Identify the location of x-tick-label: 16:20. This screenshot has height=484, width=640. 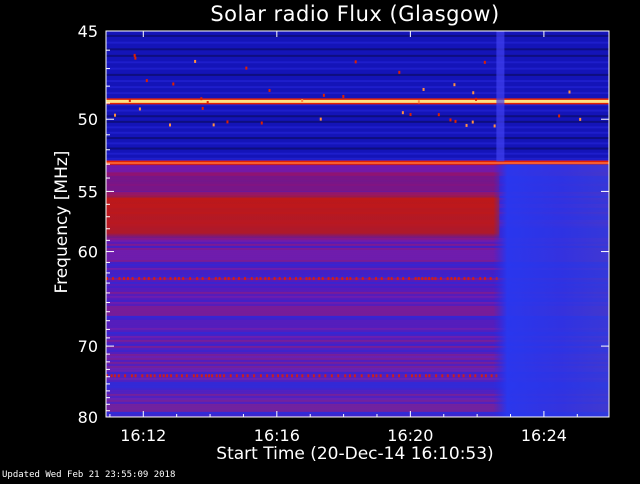
(410, 435).